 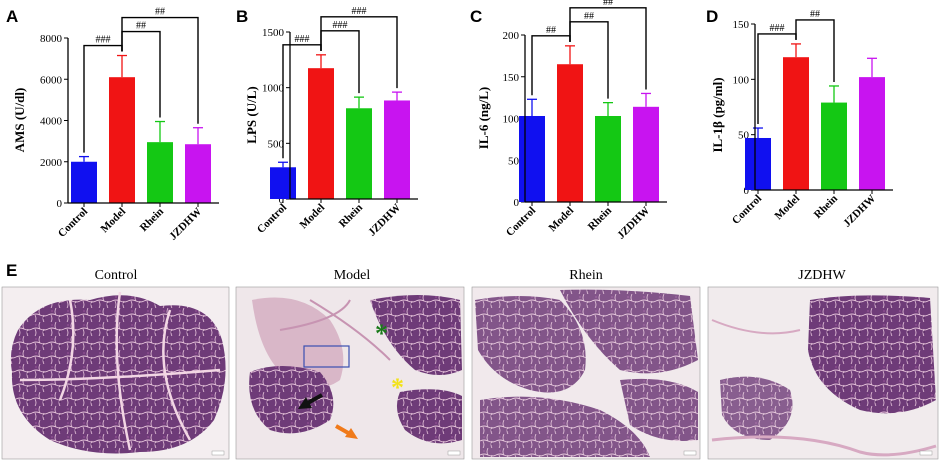 I want to click on caption-control: Control, so click(x=116, y=275).